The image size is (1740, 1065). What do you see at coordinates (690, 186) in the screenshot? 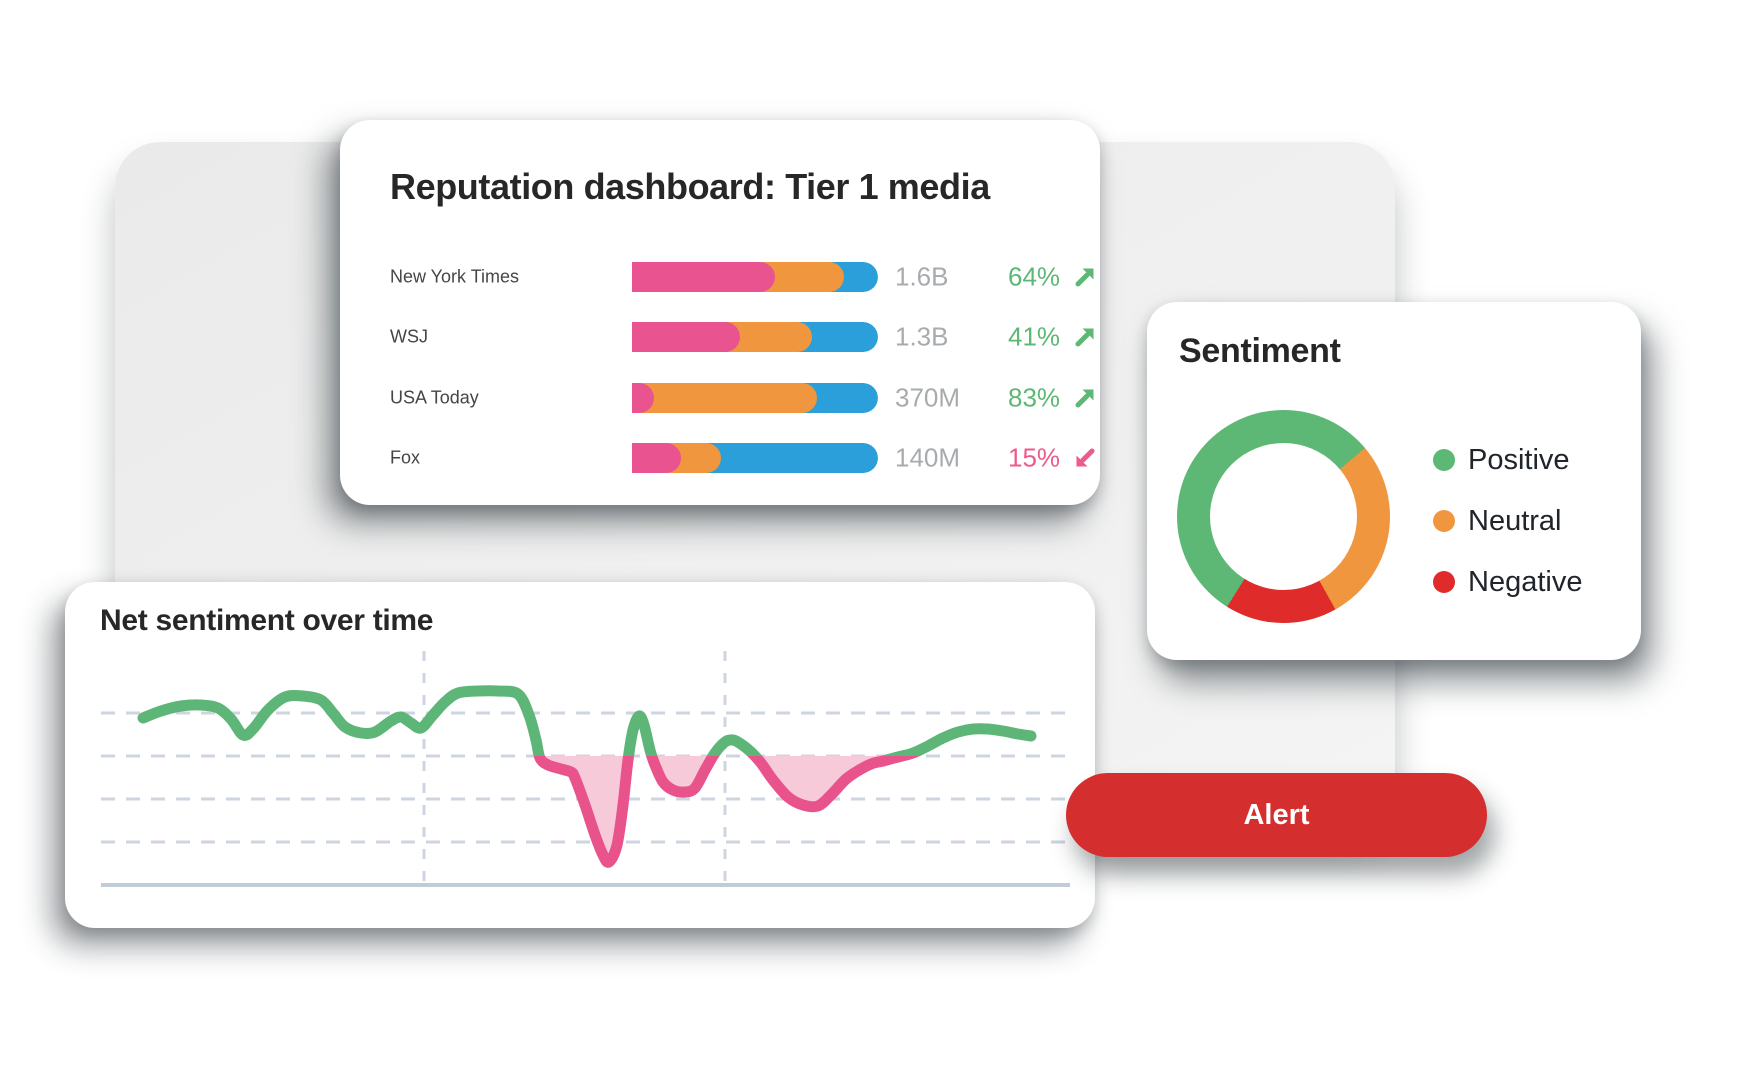
I see `reputation-card-title: Reputation dashboard: Tier 1 media` at bounding box center [690, 186].